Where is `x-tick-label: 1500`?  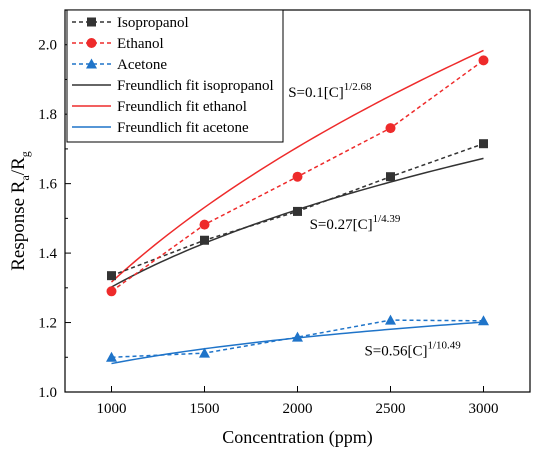 x-tick-label: 1500 is located at coordinates (205, 409).